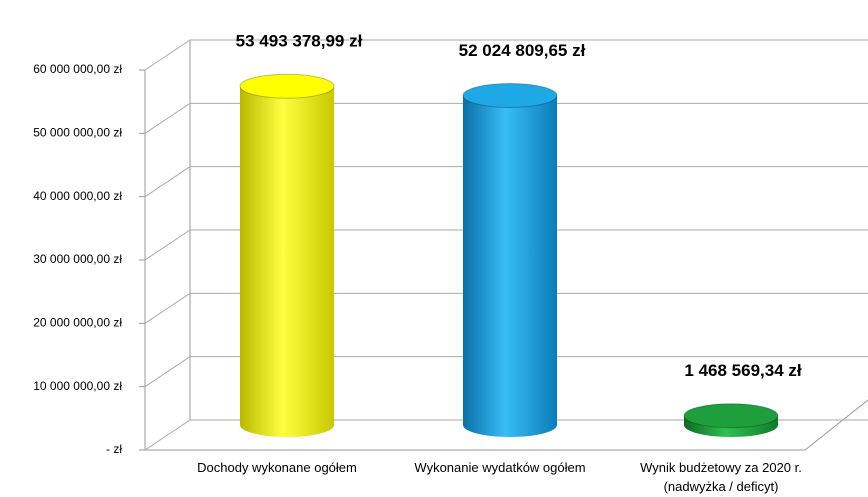 The image size is (868, 497). What do you see at coordinates (500, 467) in the screenshot?
I see `x-tick-label: Wykonanie wydatków ogółem` at bounding box center [500, 467].